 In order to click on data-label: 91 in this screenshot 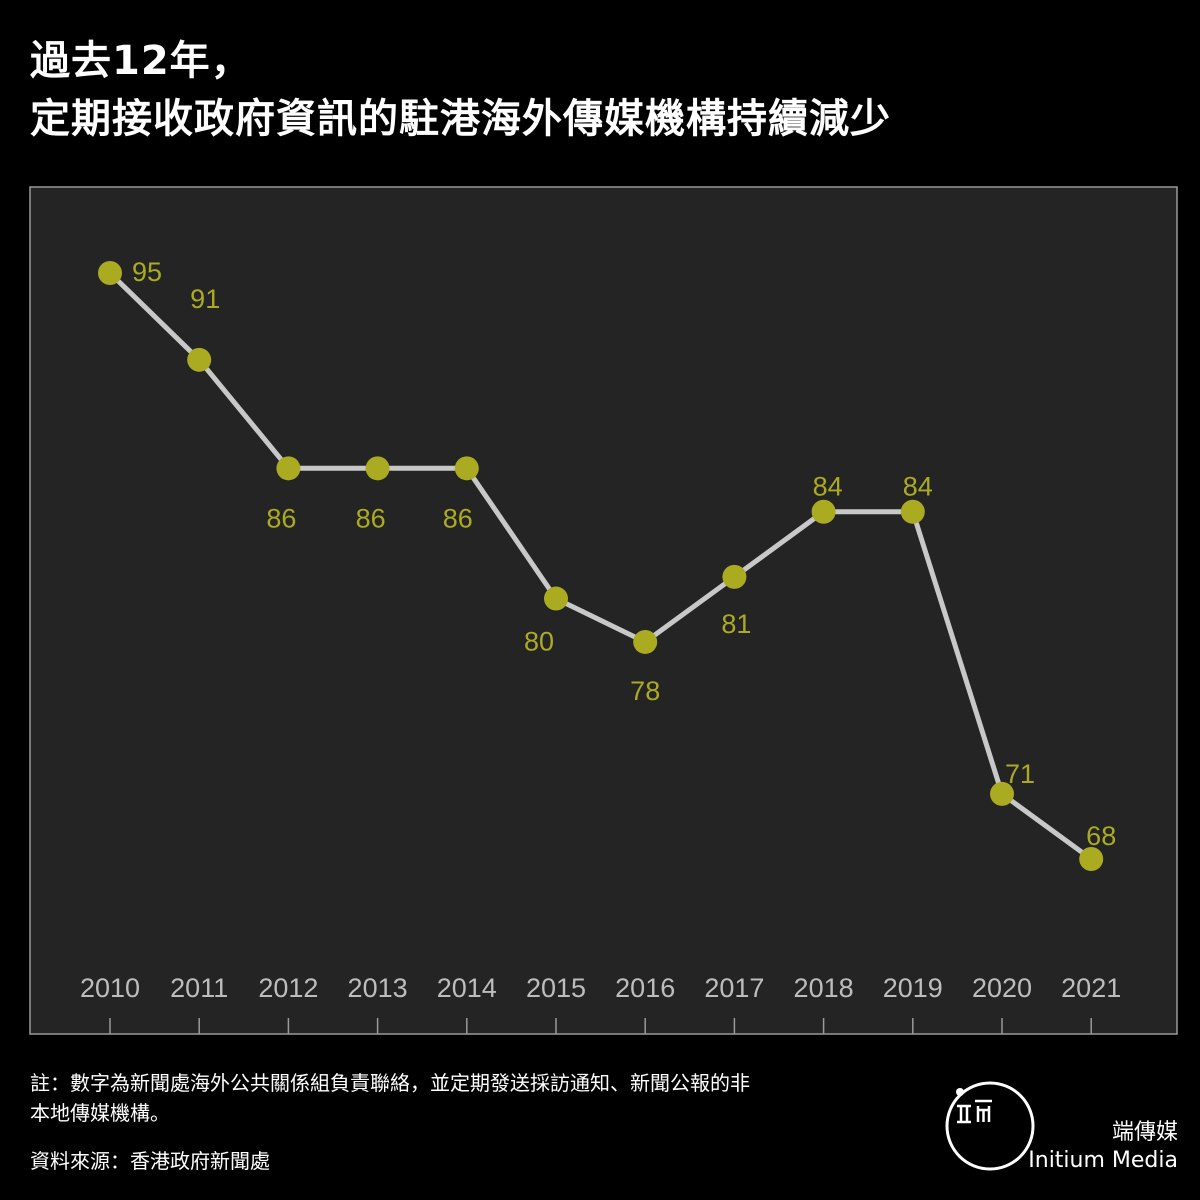, I will do `click(205, 299)`.